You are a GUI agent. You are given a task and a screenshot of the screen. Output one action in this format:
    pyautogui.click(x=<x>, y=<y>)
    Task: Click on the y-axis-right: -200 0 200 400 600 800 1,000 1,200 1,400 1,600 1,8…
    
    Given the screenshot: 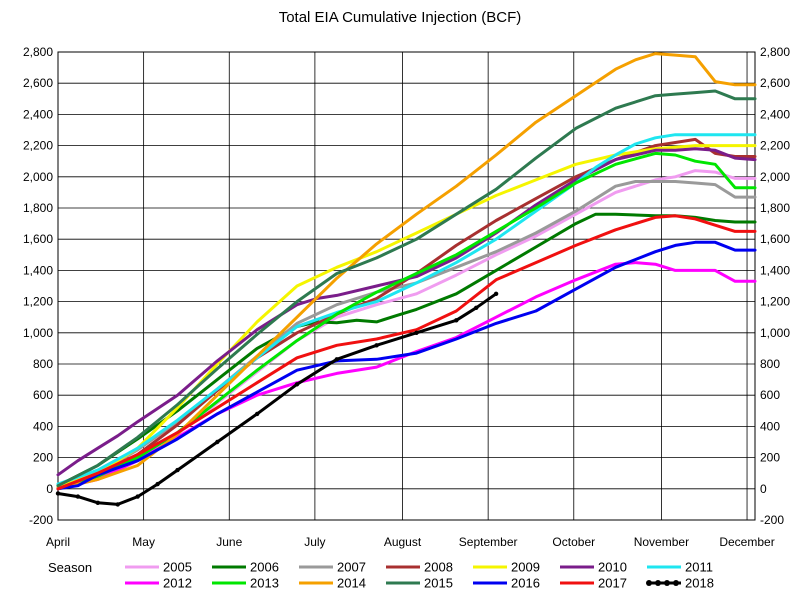 What is the action you would take?
    pyautogui.click(x=775, y=286)
    